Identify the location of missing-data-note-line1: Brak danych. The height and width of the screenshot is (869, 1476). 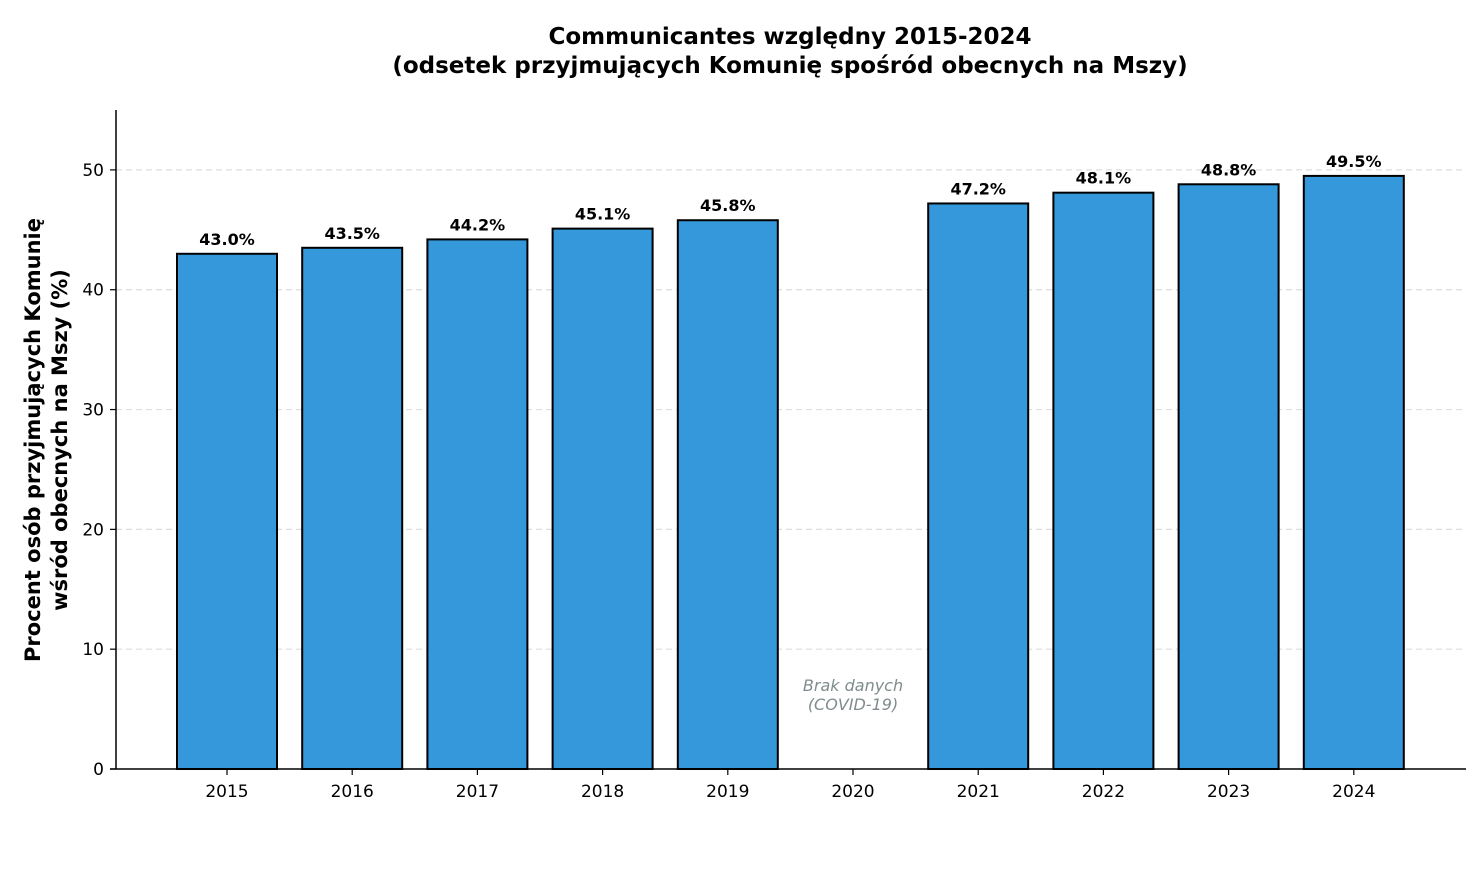
(853, 685).